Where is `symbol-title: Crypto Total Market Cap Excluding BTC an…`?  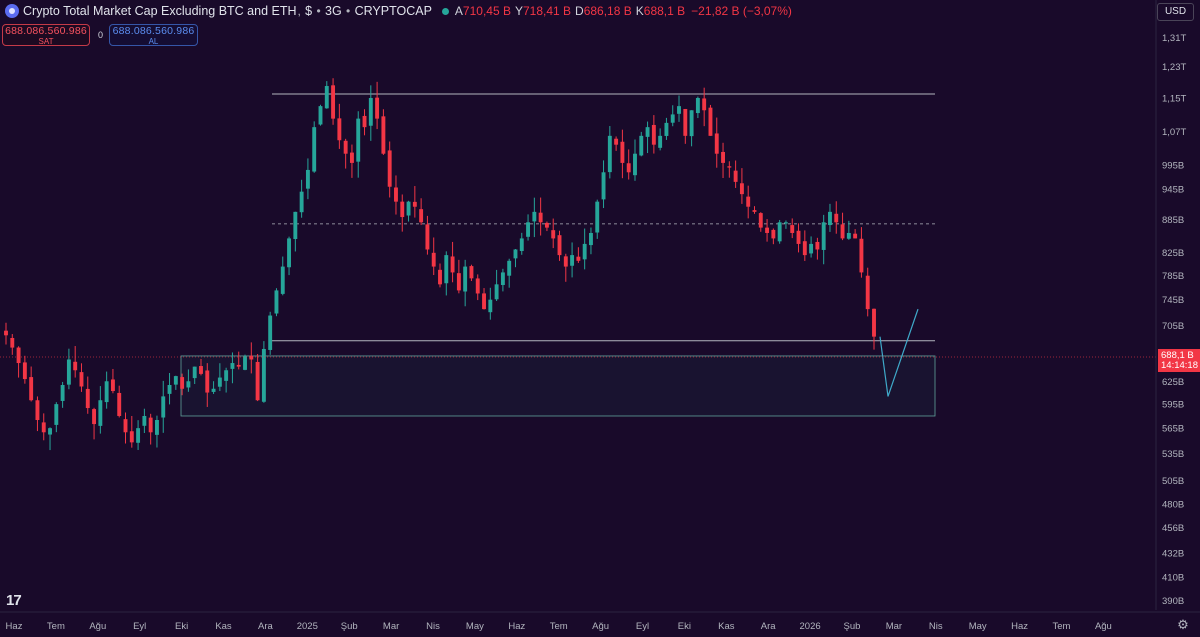
symbol-title: Crypto Total Market Cap Excluding BTC an… is located at coordinates (160, 11).